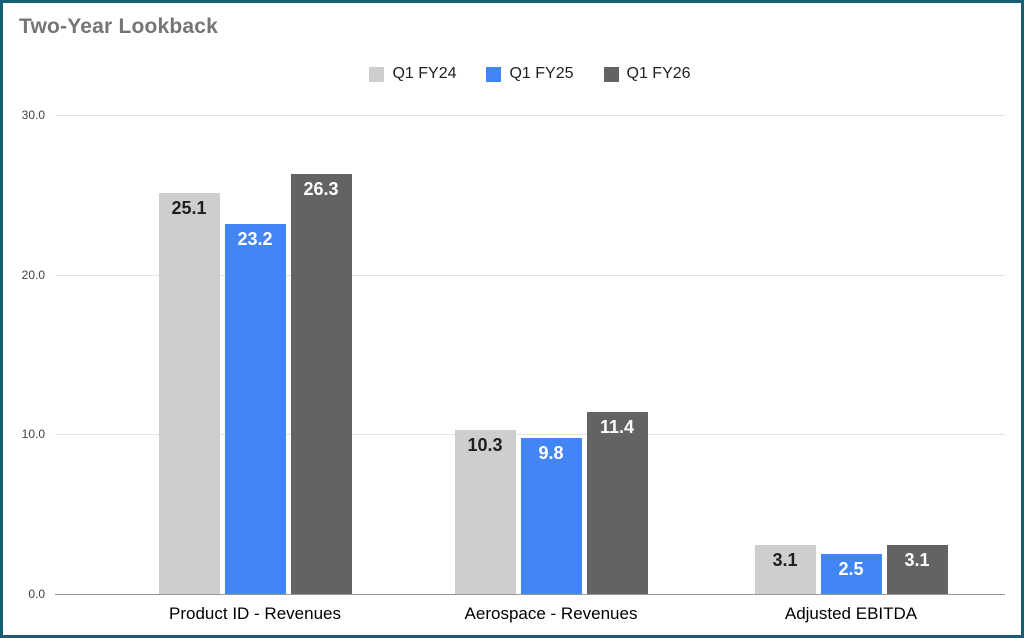 This screenshot has height=638, width=1024. Describe the element at coordinates (551, 613) in the screenshot. I see `category-label: Aerospace - Revenues` at that location.